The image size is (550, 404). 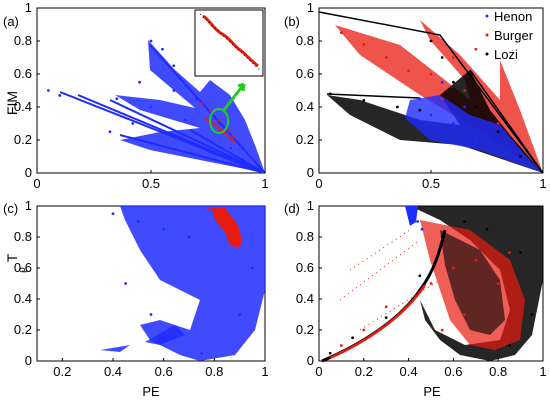 What do you see at coordinates (142, 338) in the screenshot?
I see `panel-c-henon-lobes` at bounding box center [142, 338].